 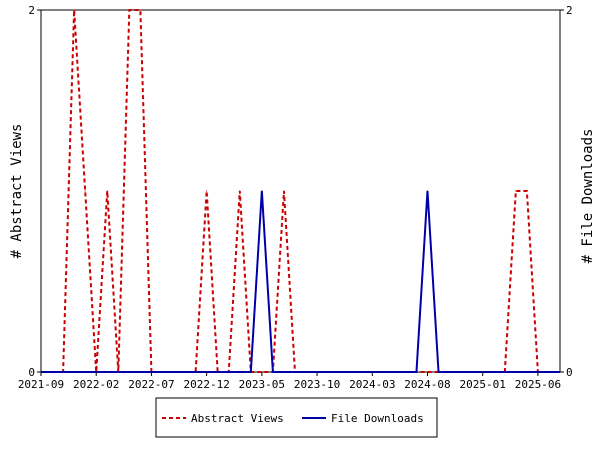 I want to click on y-axis-title-right: # File Downloads, so click(x=588, y=196).